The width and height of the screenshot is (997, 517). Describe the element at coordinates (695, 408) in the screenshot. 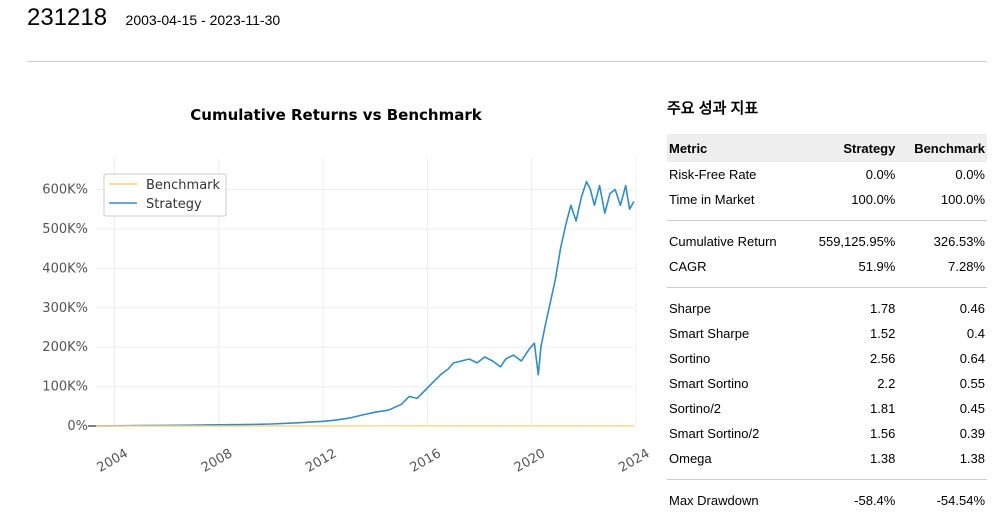

I see `metric-name: Sortino/2` at that location.